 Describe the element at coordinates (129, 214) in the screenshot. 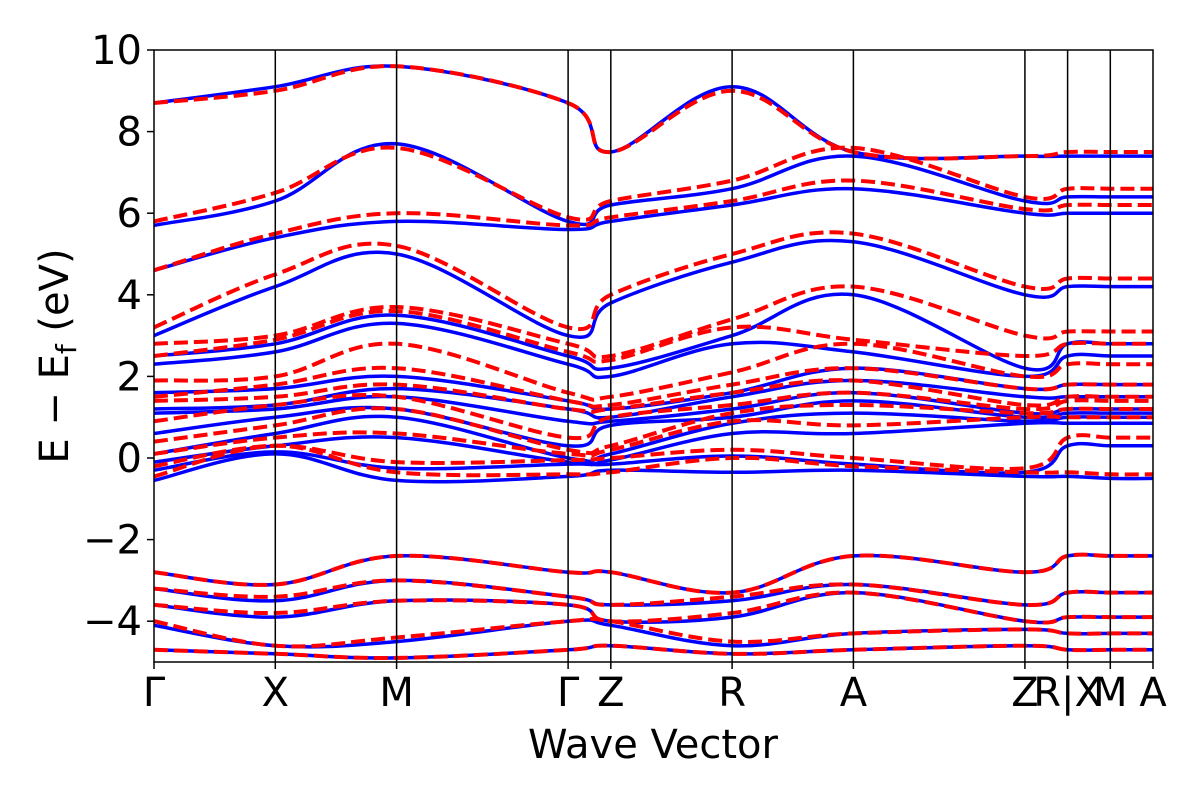

I see `y-tick-label: 6` at that location.